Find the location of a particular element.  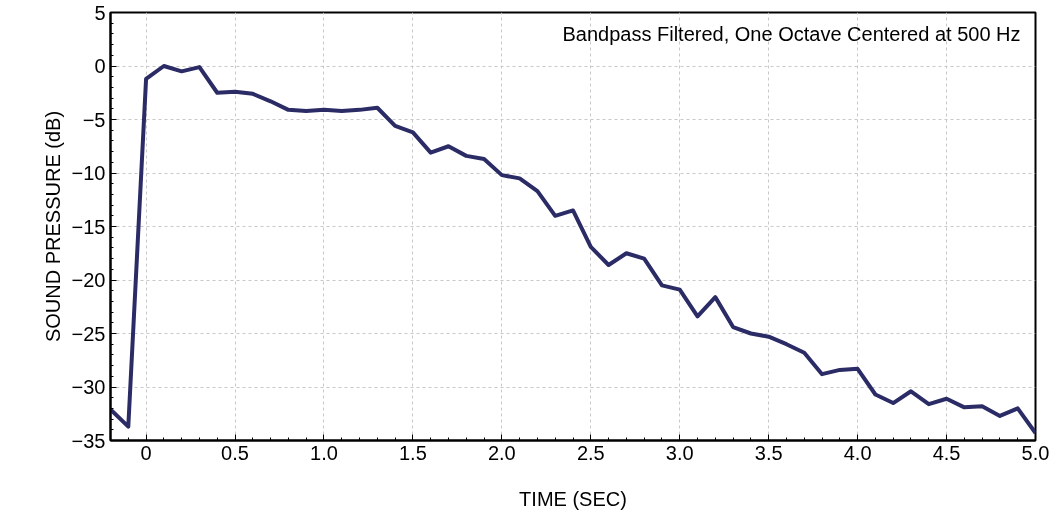

x-tick-label: 4.5 is located at coordinates (946, 452).